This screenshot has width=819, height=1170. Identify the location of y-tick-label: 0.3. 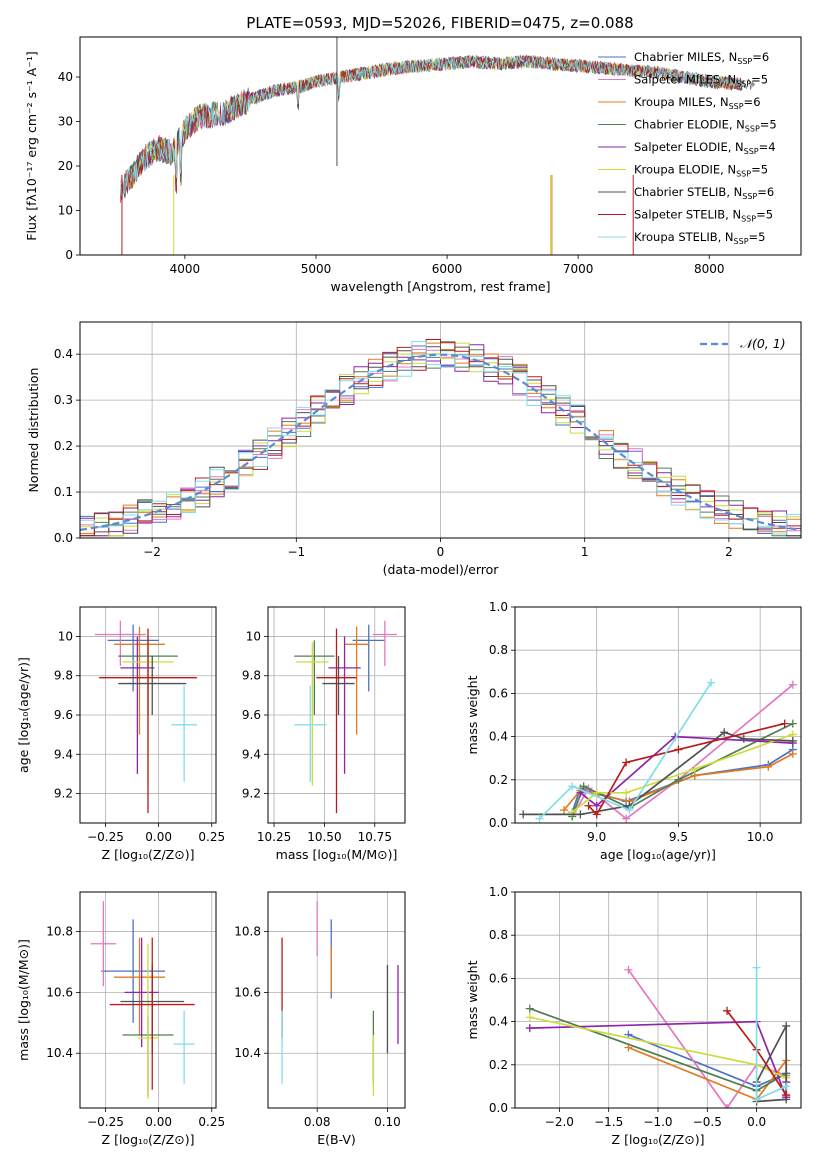
(63, 400).